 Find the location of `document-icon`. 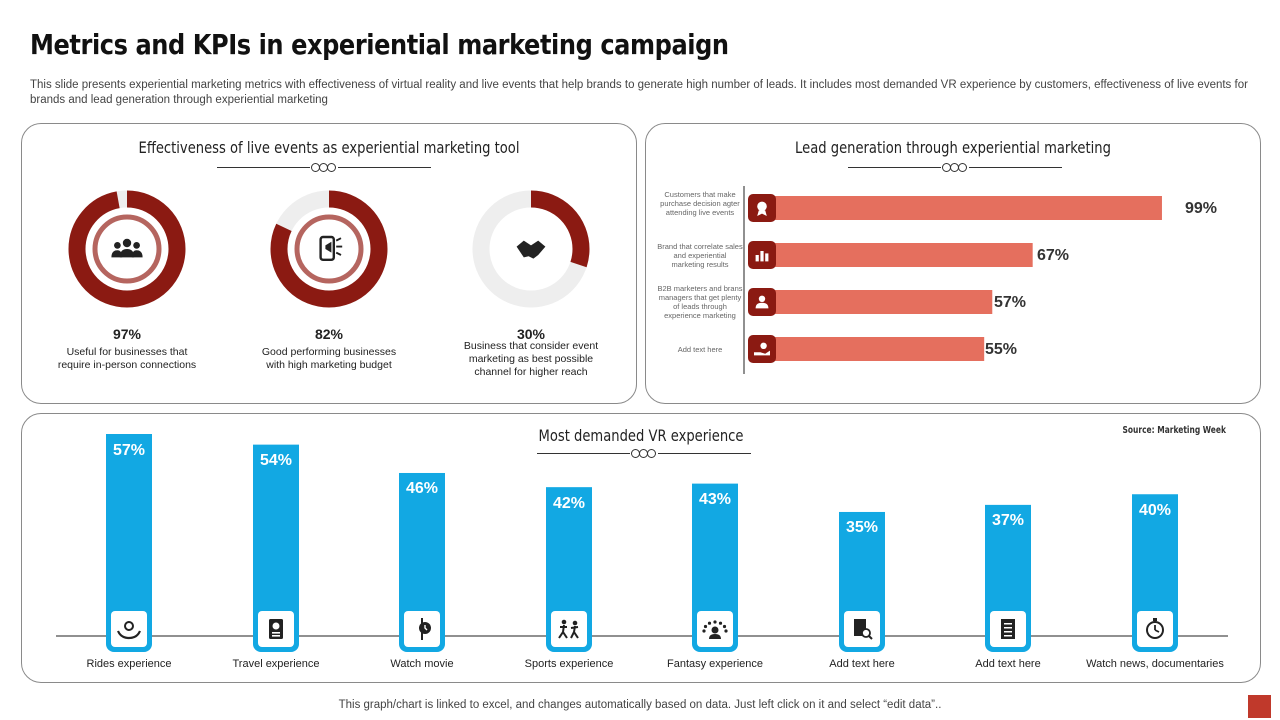

document-icon is located at coordinates (1008, 629).